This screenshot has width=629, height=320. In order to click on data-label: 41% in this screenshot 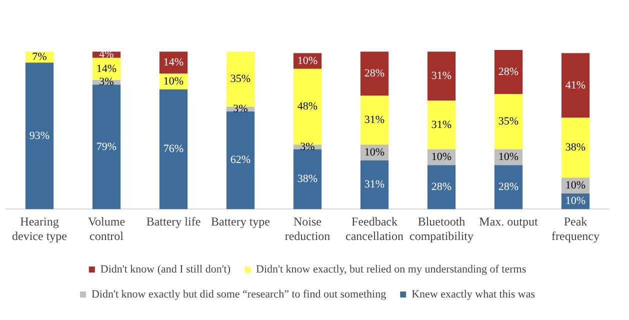, I will do `click(575, 85)`.